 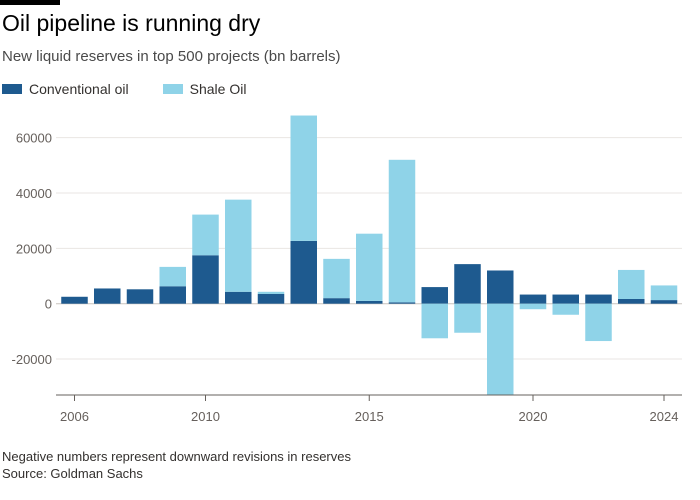 What do you see at coordinates (303, 178) in the screenshot?
I see `bar-2013-shale-oil` at bounding box center [303, 178].